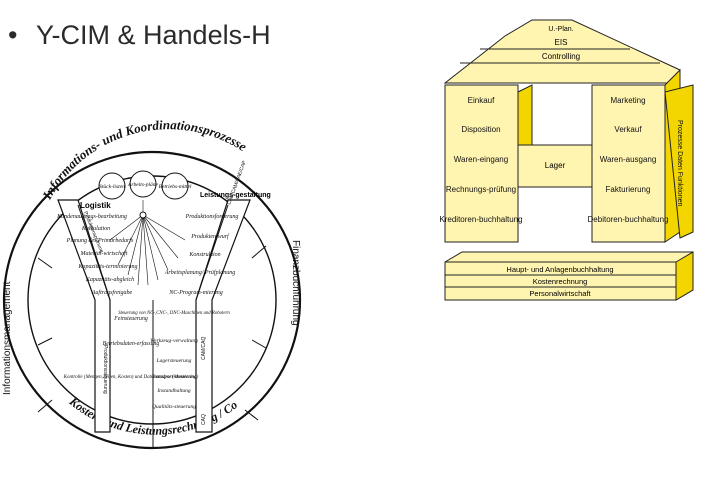 Image resolution: width=702 pixels, height=477 pixels. Describe the element at coordinates (480, 219) in the screenshot. I see `svg-text: Kreditoren-buchhaltung` at that location.